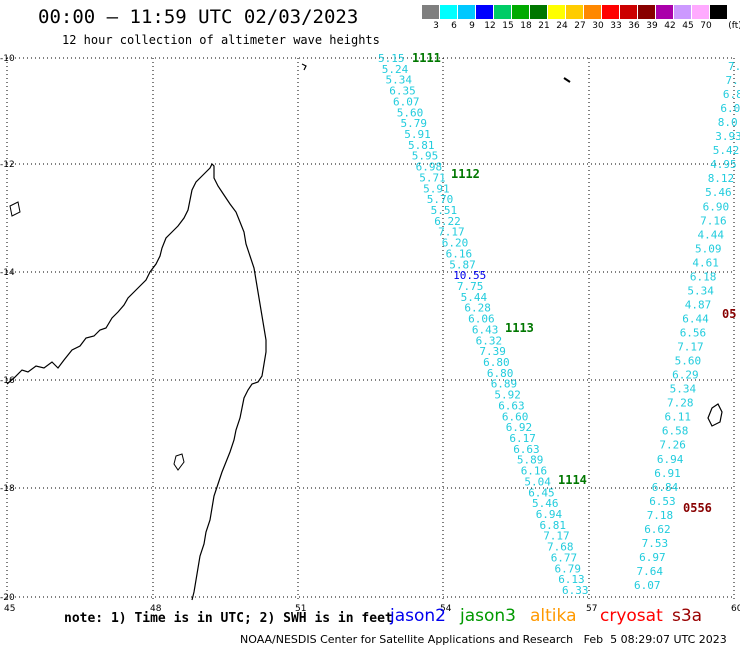 The image size is (740, 650). What do you see at coordinates (444, 210) in the screenshot?
I see `wave-height-value: 5.51` at bounding box center [444, 210].